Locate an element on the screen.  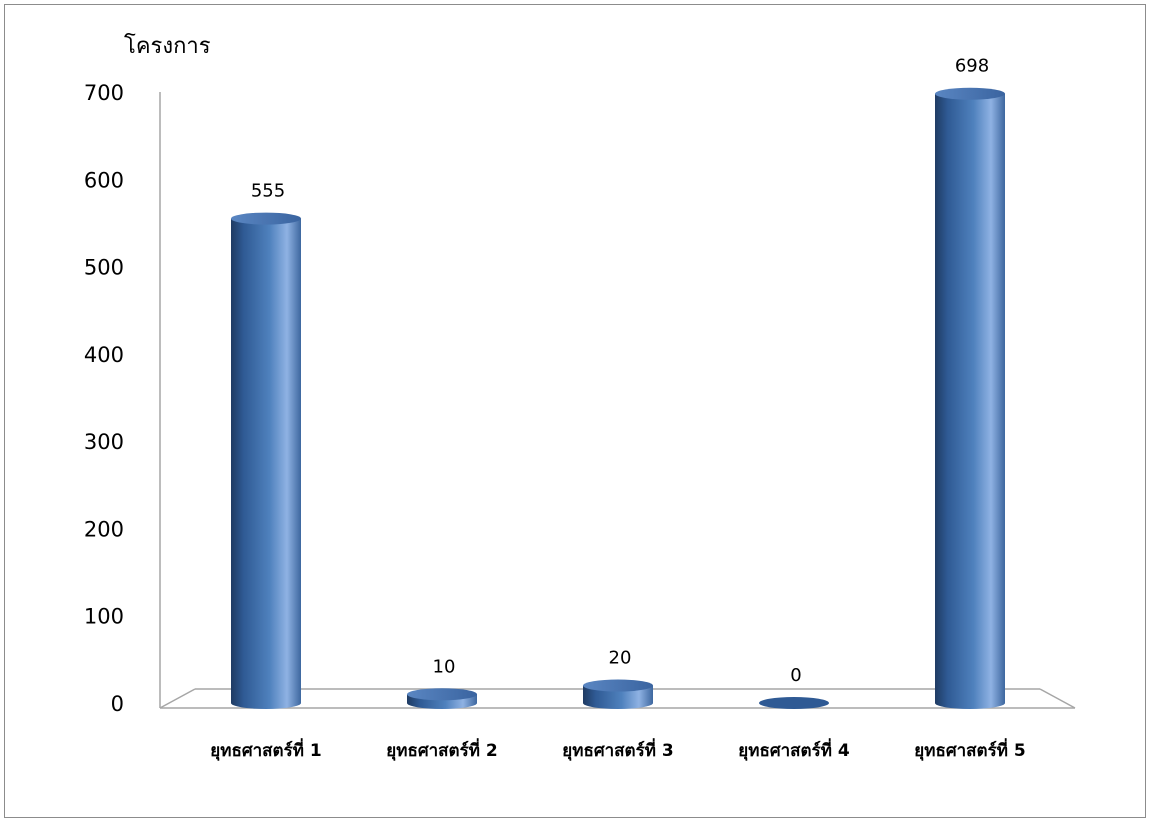
x-tick-label: ยุทธศาสตร์ที่ 1 is located at coordinates (265, 749).